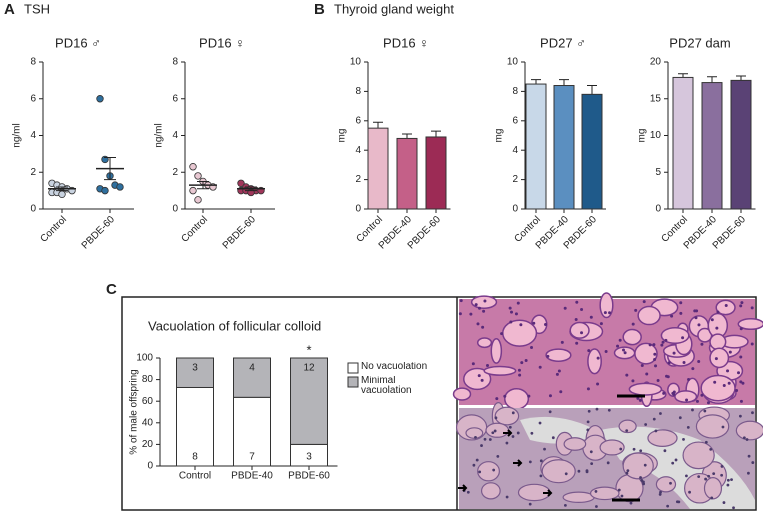 The height and width of the screenshot is (518, 763). I want to click on chart-title: PD16 ♀, so click(406, 42).